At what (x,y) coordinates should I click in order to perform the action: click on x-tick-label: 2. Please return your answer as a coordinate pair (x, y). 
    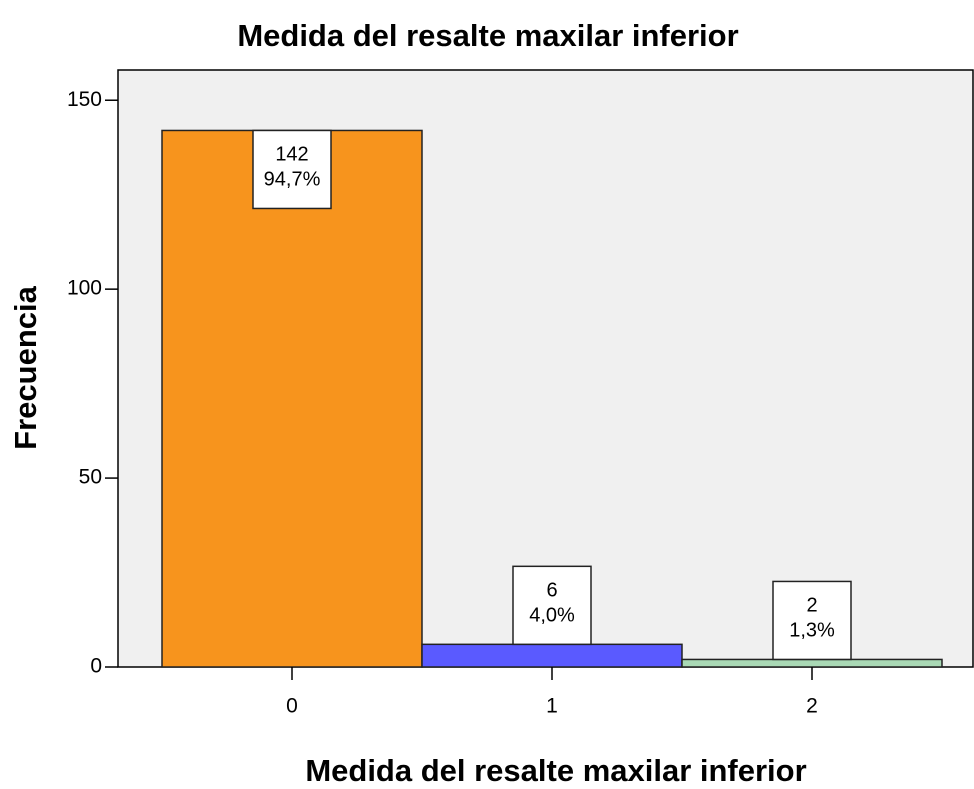
    Looking at the image, I should click on (812, 706).